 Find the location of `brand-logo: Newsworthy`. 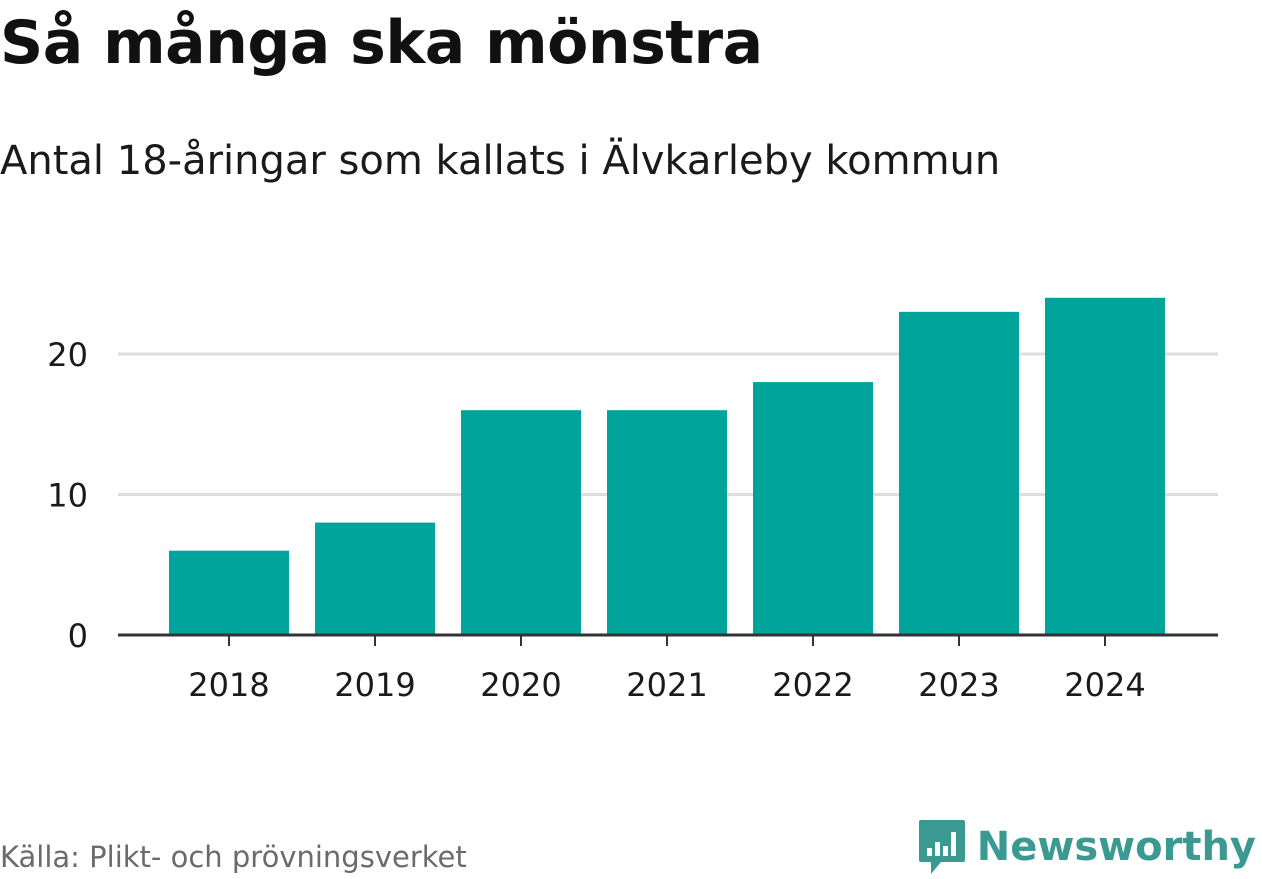

brand-logo: Newsworthy is located at coordinates (1086, 847).